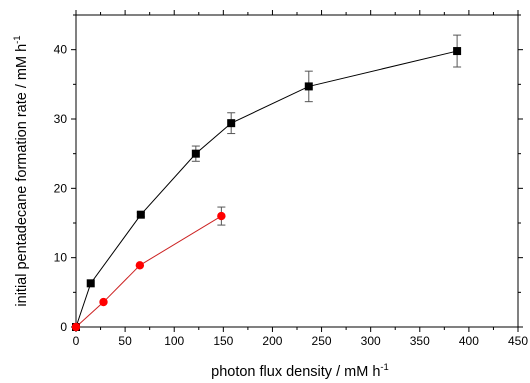  I want to click on x-axis-title: photon flux density / mM h-1, so click(300, 371).